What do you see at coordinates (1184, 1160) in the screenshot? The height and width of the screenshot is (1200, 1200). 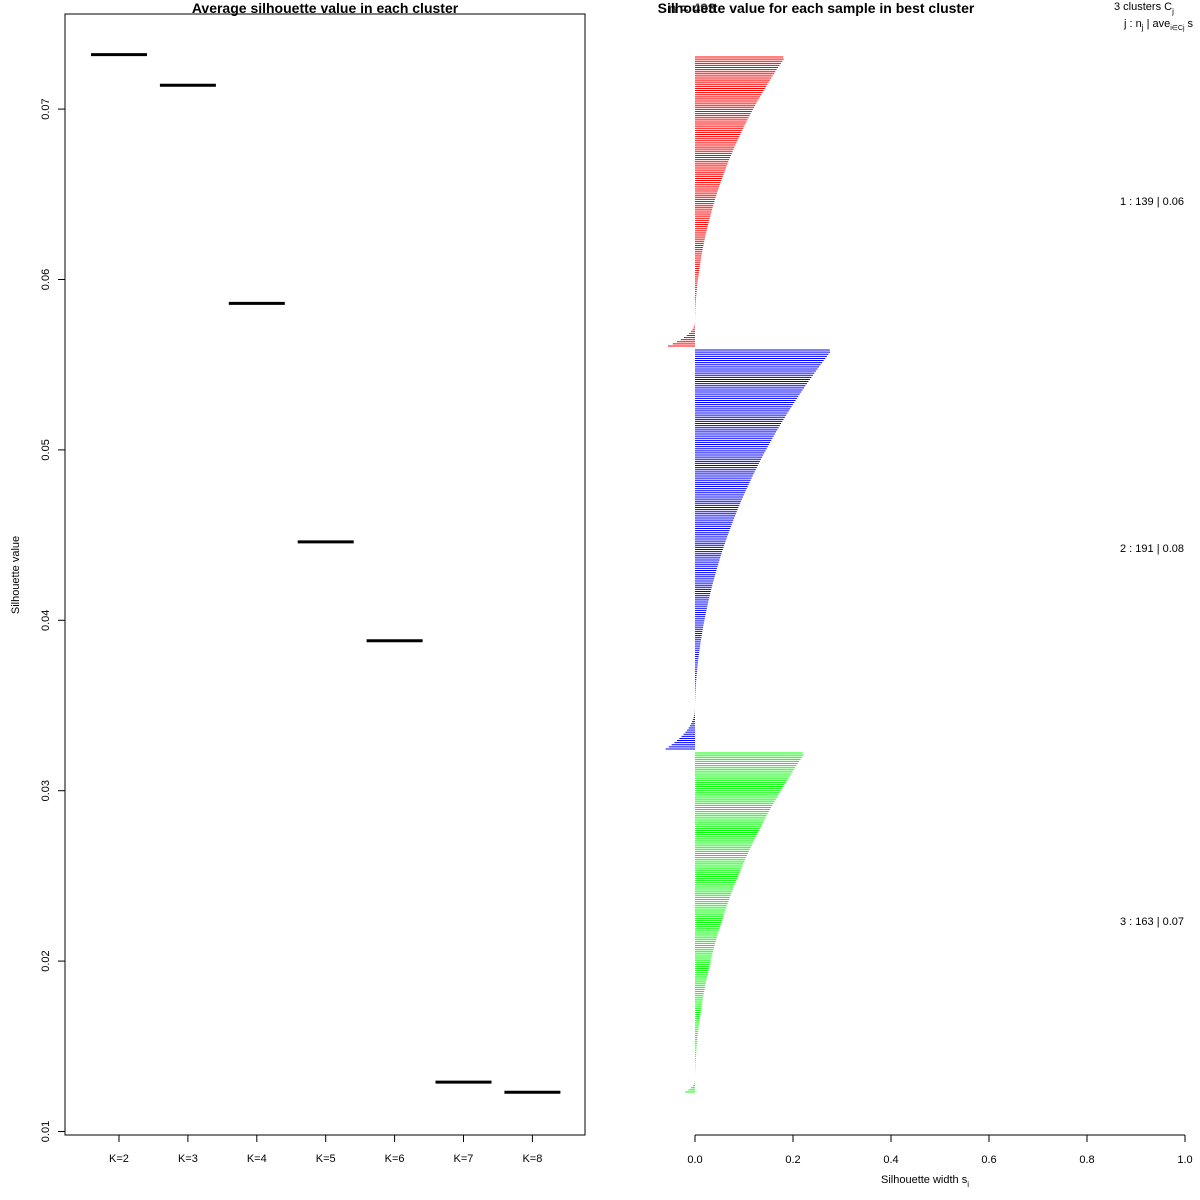 I see `right-x-tick-label: 1.0` at bounding box center [1184, 1160].